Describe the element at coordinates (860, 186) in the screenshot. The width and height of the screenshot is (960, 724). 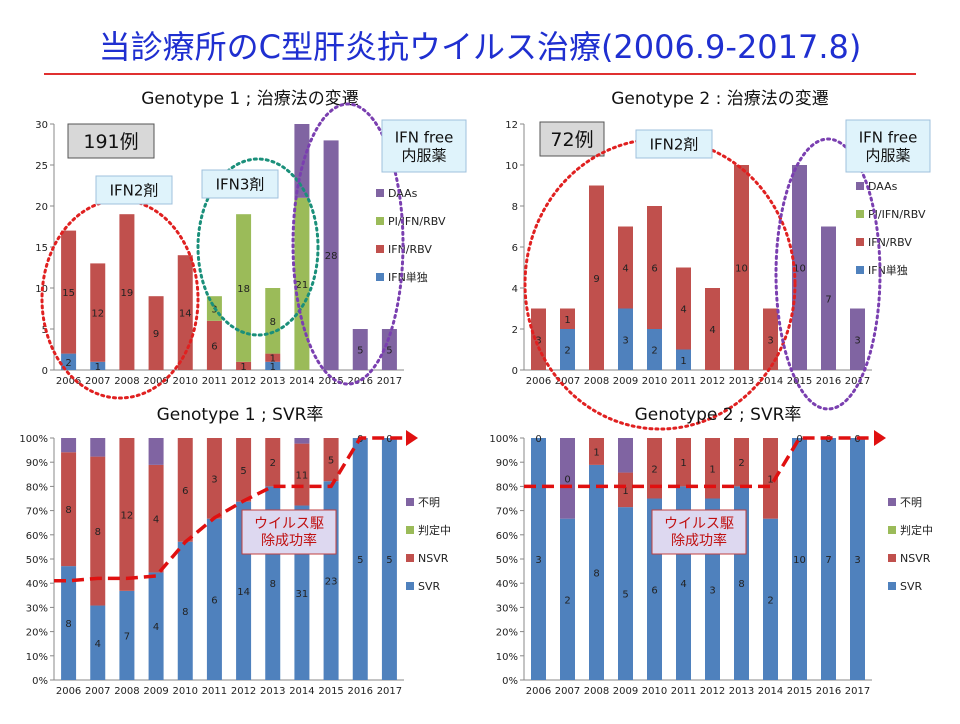
I see `legend-swatch-daa` at that location.